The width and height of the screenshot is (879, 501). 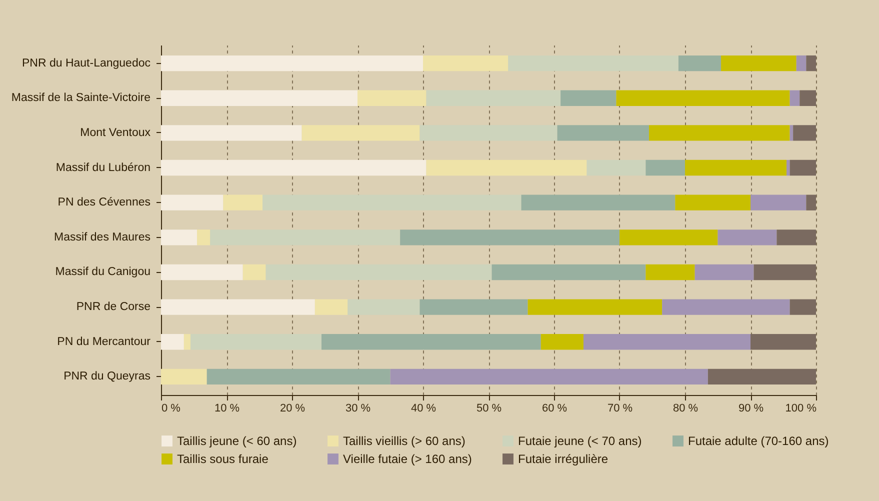 I want to click on y-tick-label: Massif des Maures, so click(x=102, y=237).